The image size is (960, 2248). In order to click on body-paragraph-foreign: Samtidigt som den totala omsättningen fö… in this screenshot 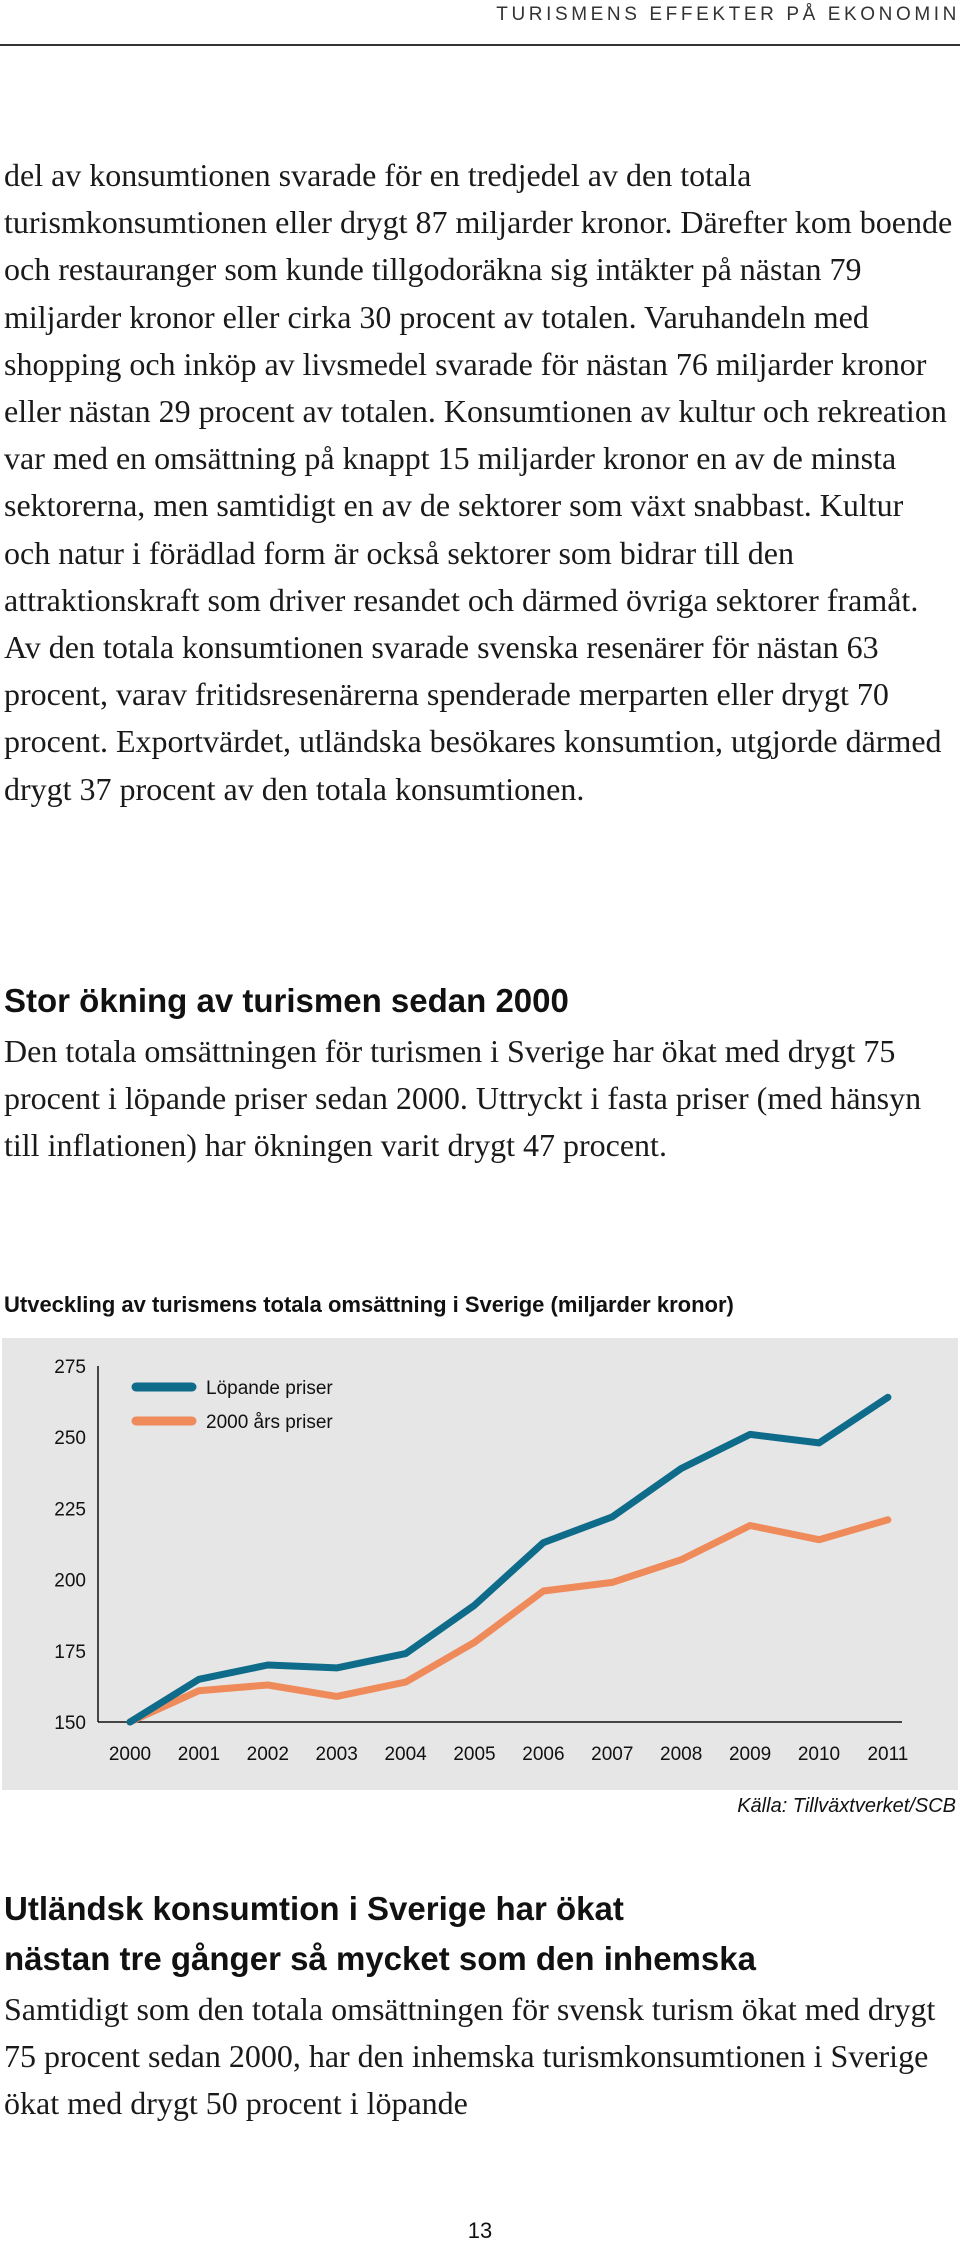, I will do `click(470, 2056)`.